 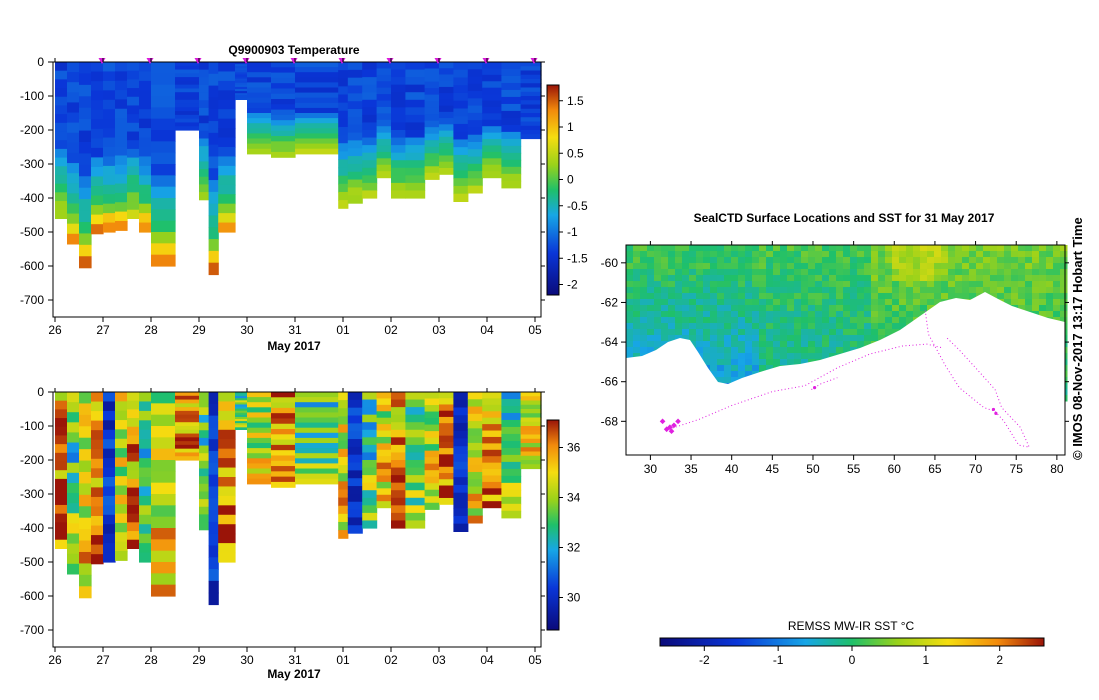 What do you see at coordinates (32, 198) in the screenshot?
I see `y-tick-label: -400` at bounding box center [32, 198].